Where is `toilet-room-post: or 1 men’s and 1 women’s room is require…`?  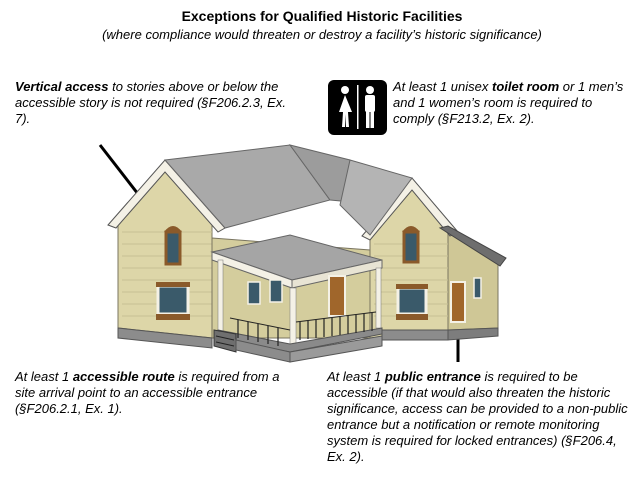 toilet-room-post: or 1 men’s and 1 women’s room is require… is located at coordinates (508, 102).